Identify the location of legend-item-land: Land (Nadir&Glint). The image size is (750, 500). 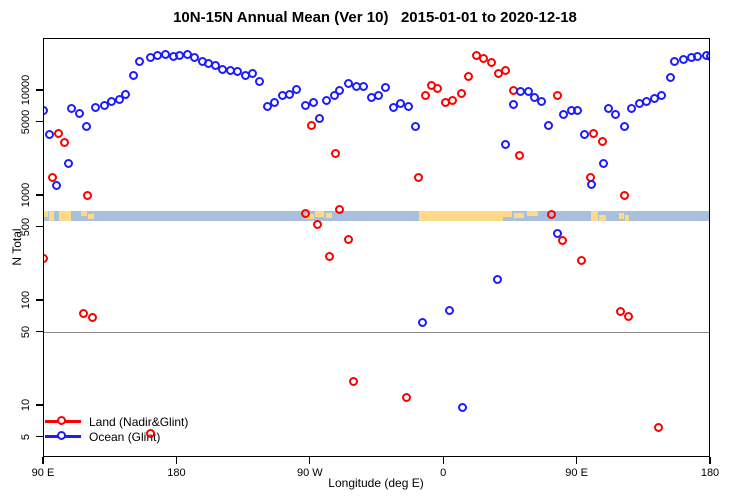
(116, 421).